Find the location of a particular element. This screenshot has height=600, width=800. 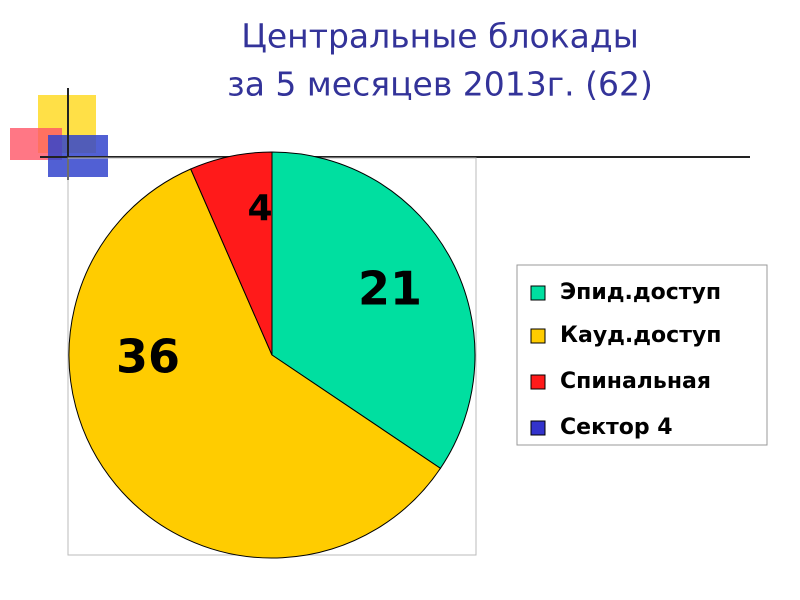

legend-box is located at coordinates (642, 355).